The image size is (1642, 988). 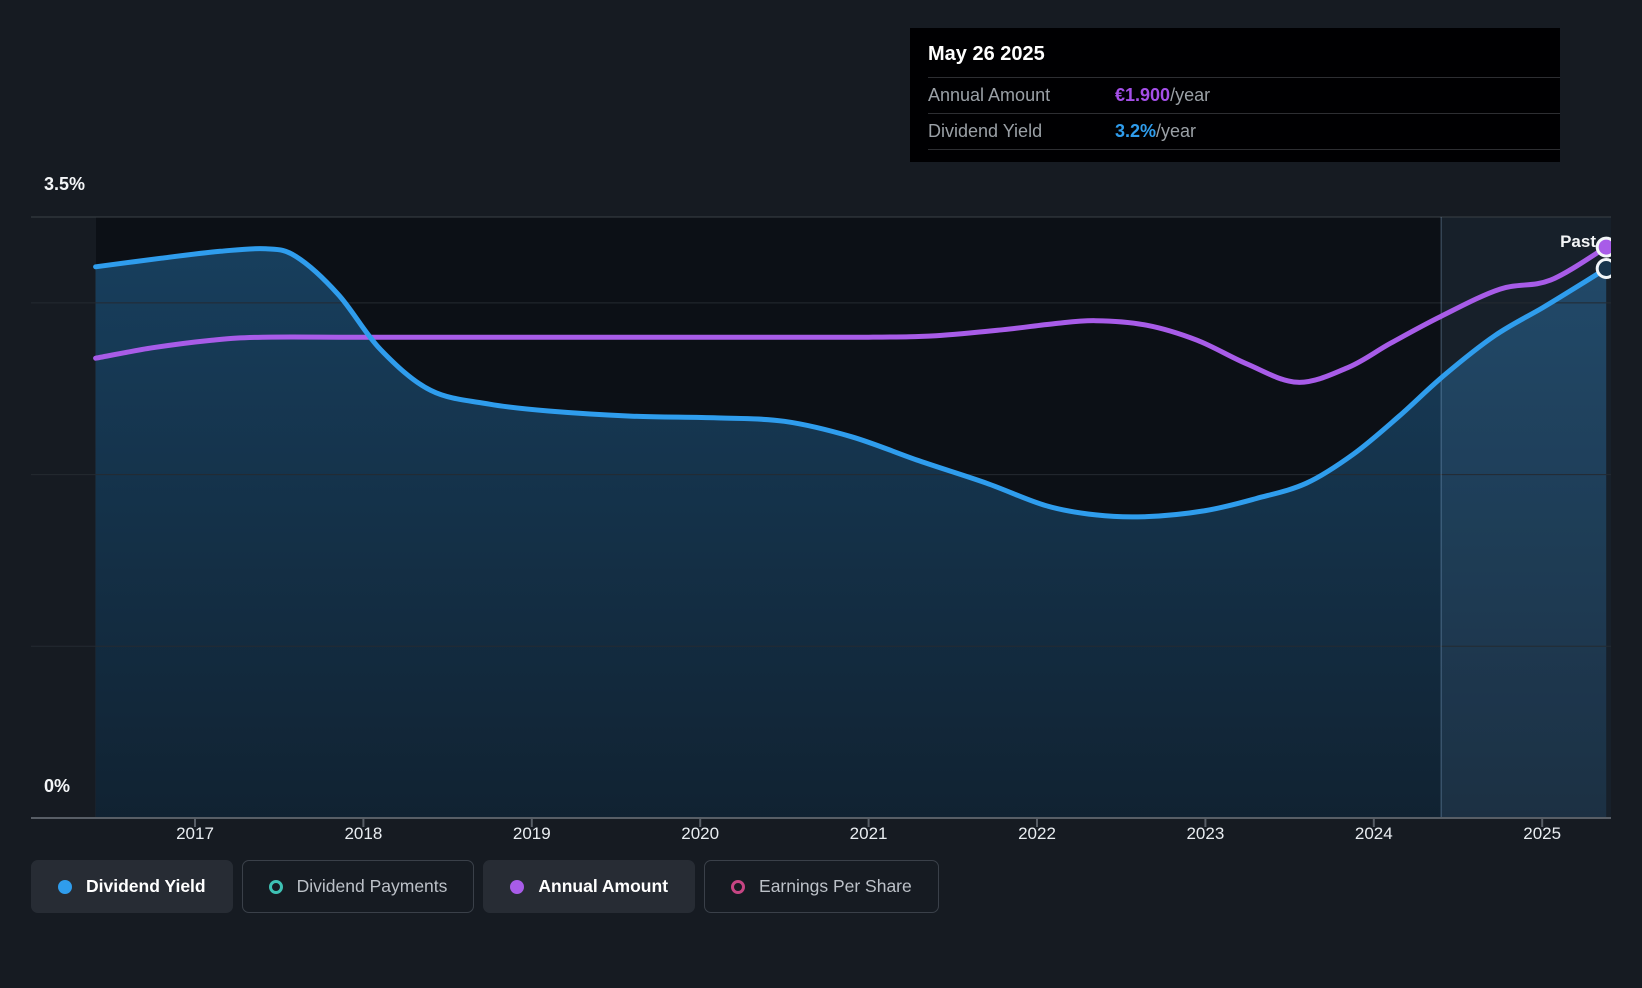 I want to click on annual-amount-end-dot, so click(x=1603, y=247).